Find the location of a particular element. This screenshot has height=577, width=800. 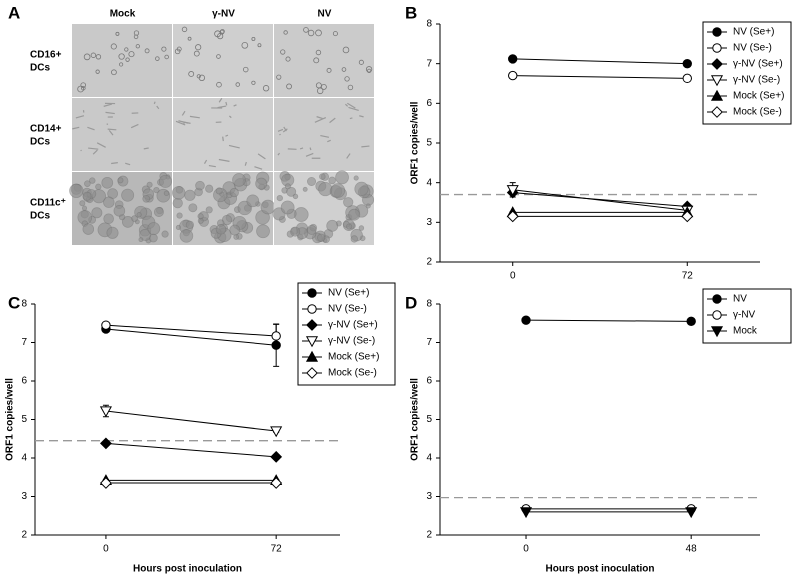

x-tick-label: 0 is located at coordinates (526, 549).